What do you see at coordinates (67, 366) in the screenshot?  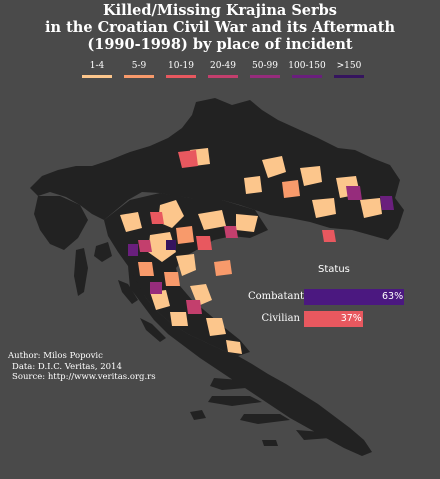 I see `credit-data: Data: D.I.C. Veritas, 2014` at bounding box center [67, 366].